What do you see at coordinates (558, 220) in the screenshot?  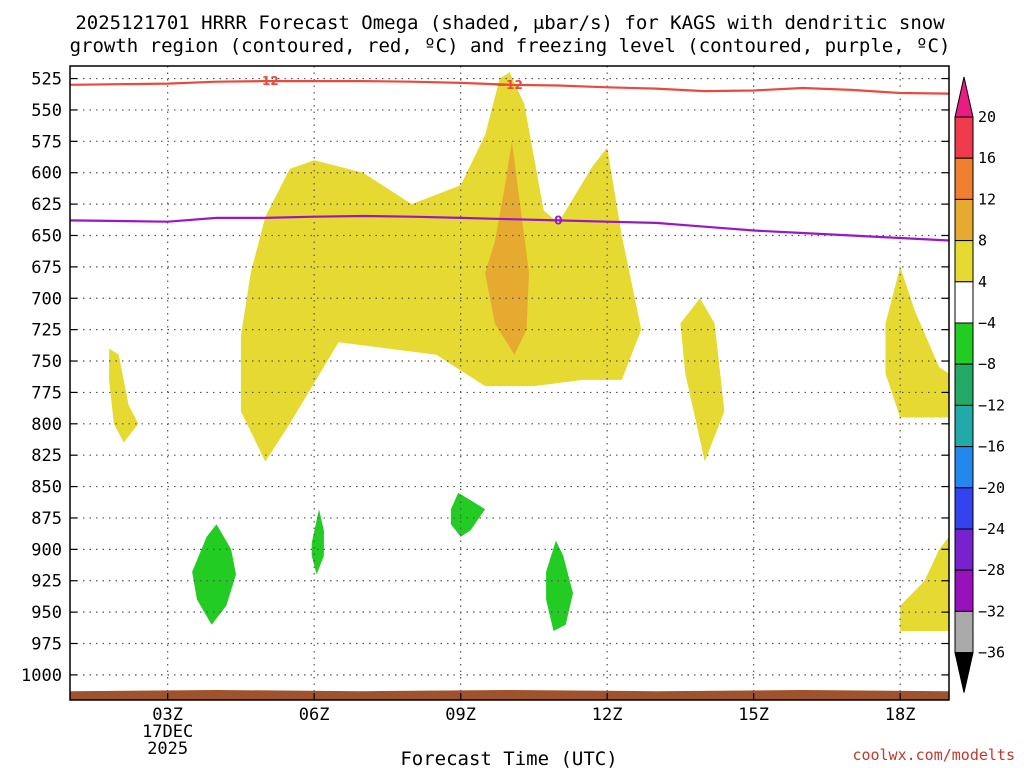 I see `contour-label: 0` at bounding box center [558, 220].